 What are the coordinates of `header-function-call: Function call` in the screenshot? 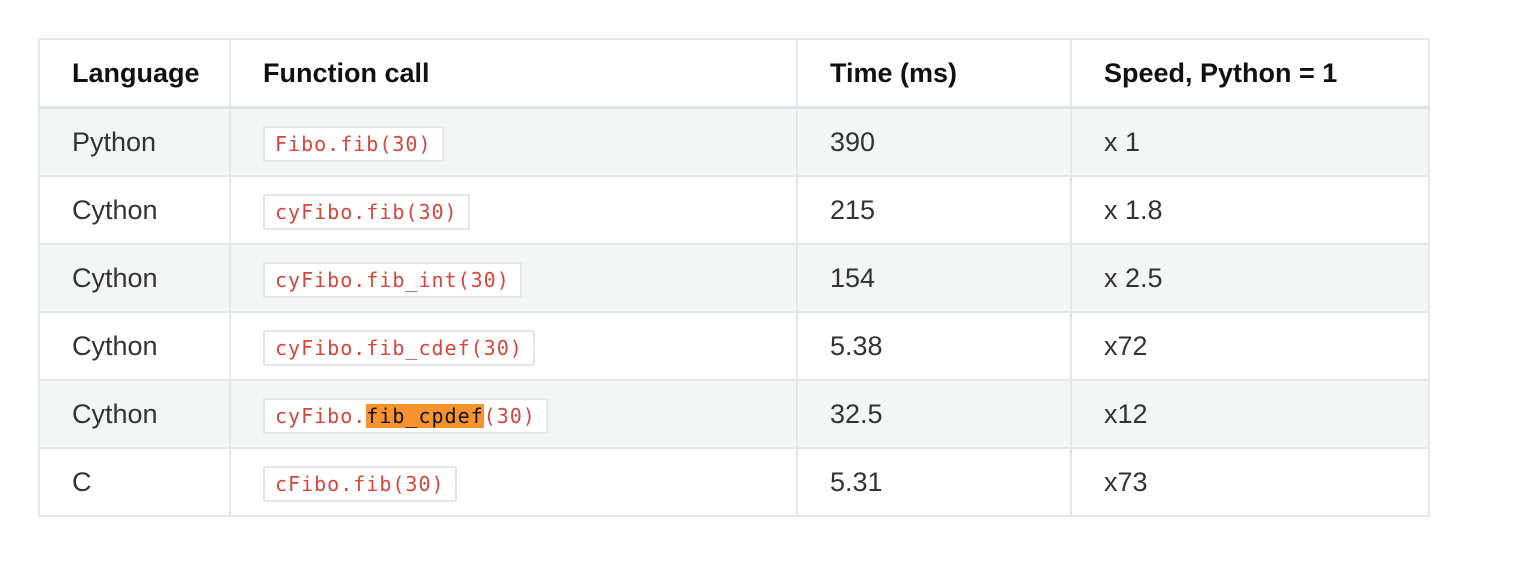 It's located at (513, 73).